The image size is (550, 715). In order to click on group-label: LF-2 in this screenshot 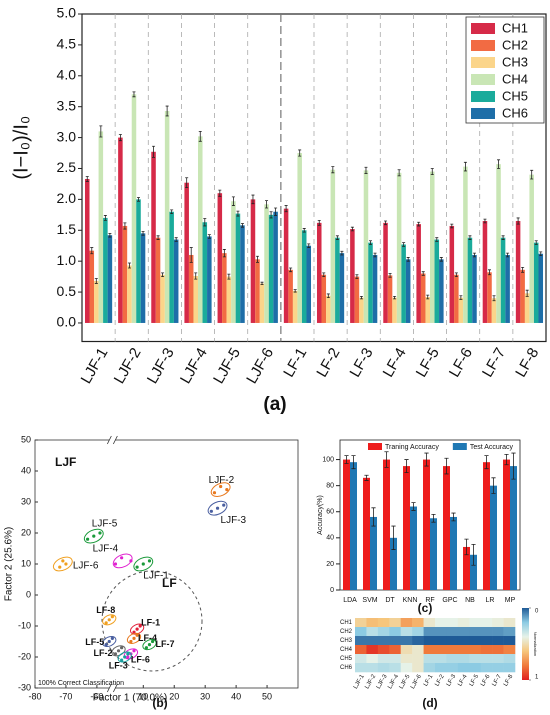, I will do `click(103, 653)`.